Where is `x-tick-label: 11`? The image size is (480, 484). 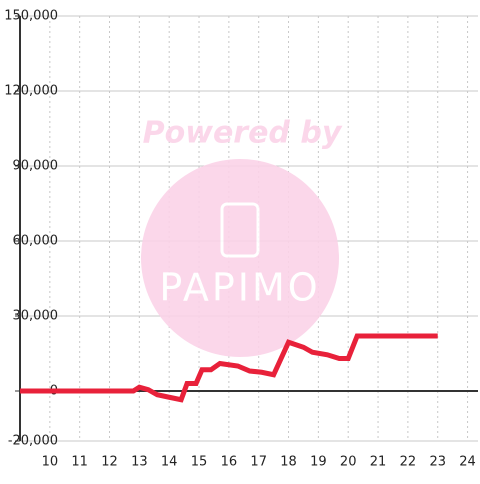
x-tick-label: 11 is located at coordinates (79, 462).